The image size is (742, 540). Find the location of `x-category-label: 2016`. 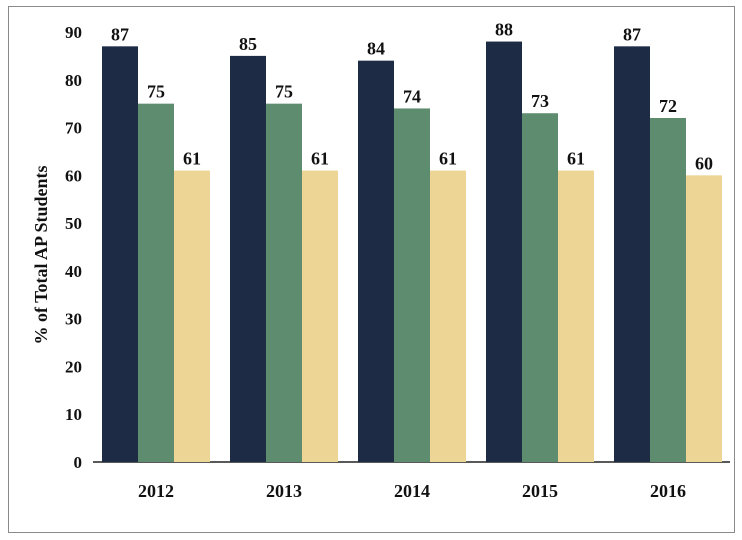

x-category-label: 2016 is located at coordinates (668, 491).